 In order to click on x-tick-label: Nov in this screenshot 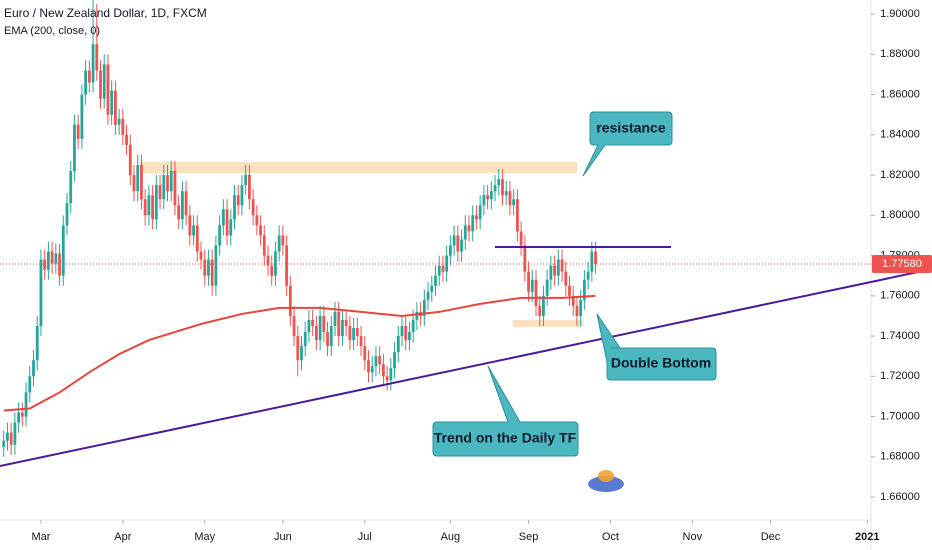, I will do `click(693, 537)`.